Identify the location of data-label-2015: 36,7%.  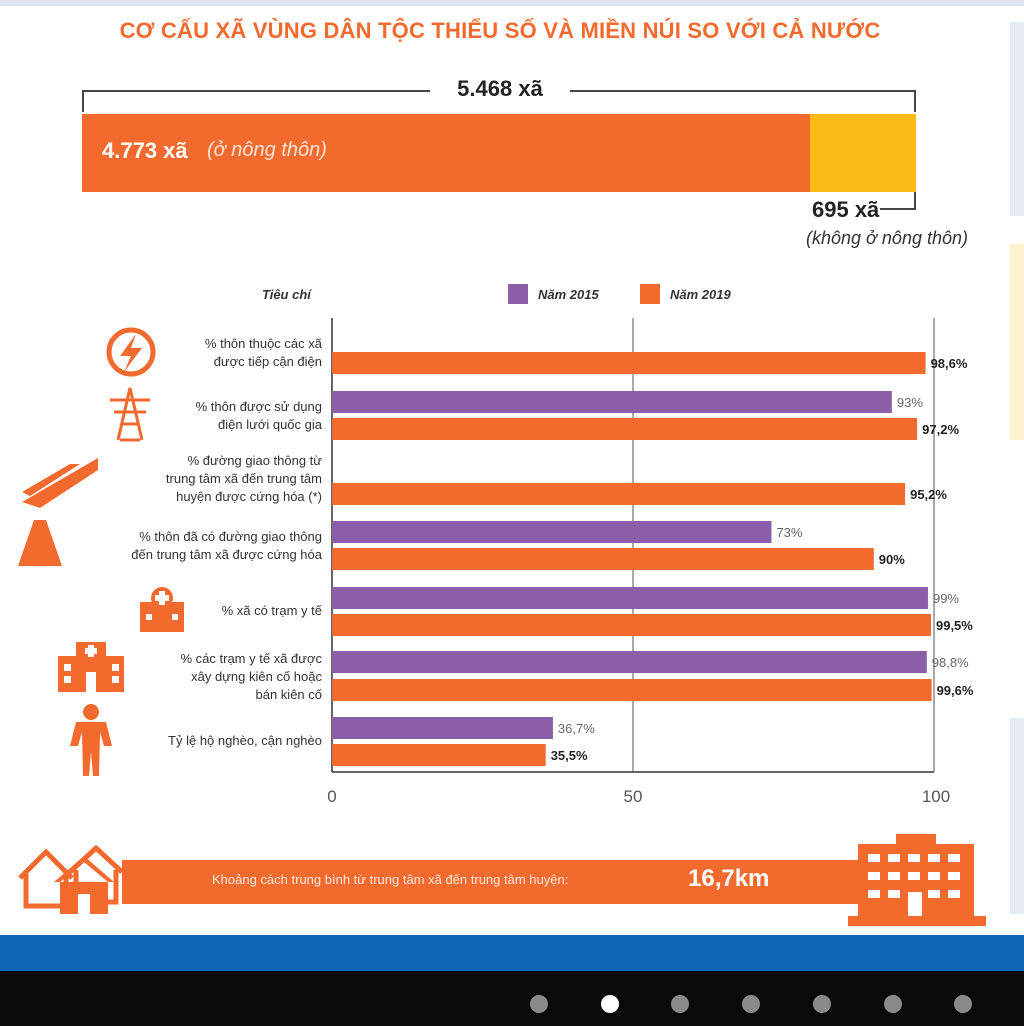
(576, 728).